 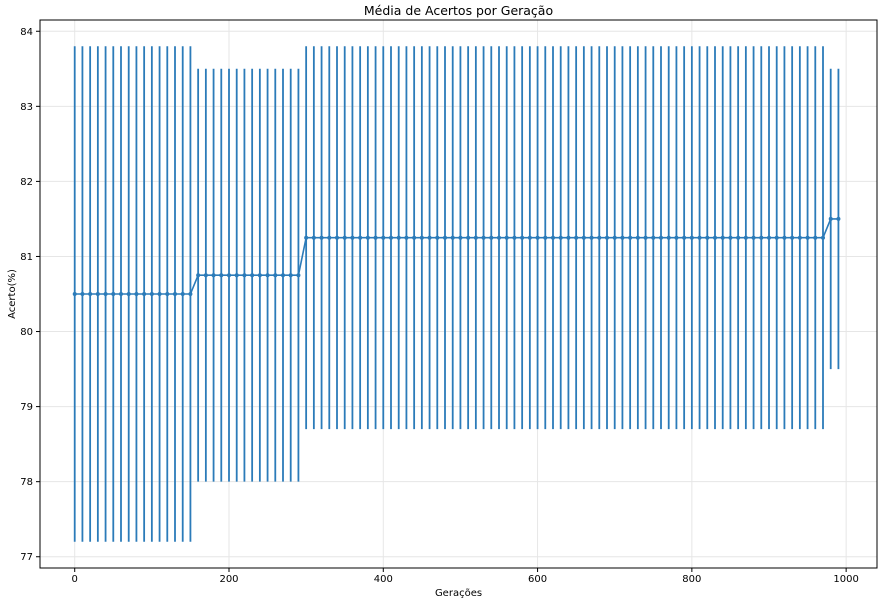 I want to click on series-layer, so click(x=456, y=256).